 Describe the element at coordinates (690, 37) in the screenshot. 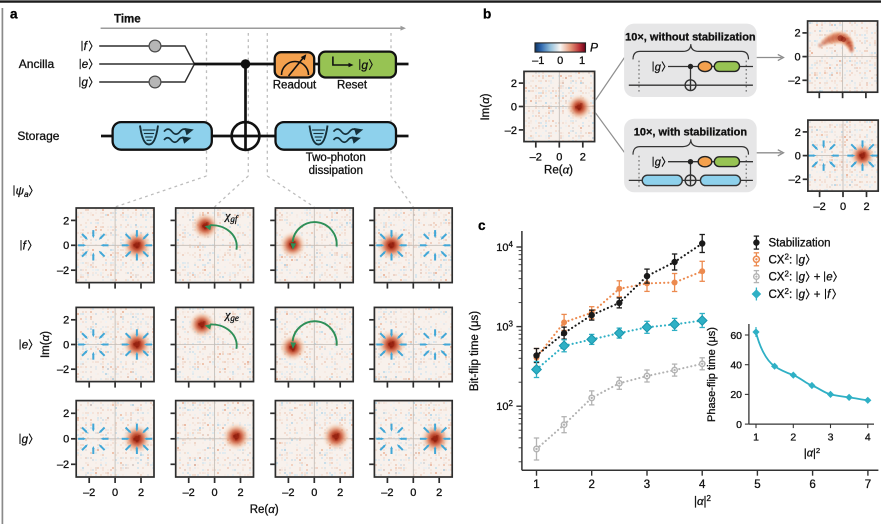

I see `svg-text: 10×, without stabilization` at that location.